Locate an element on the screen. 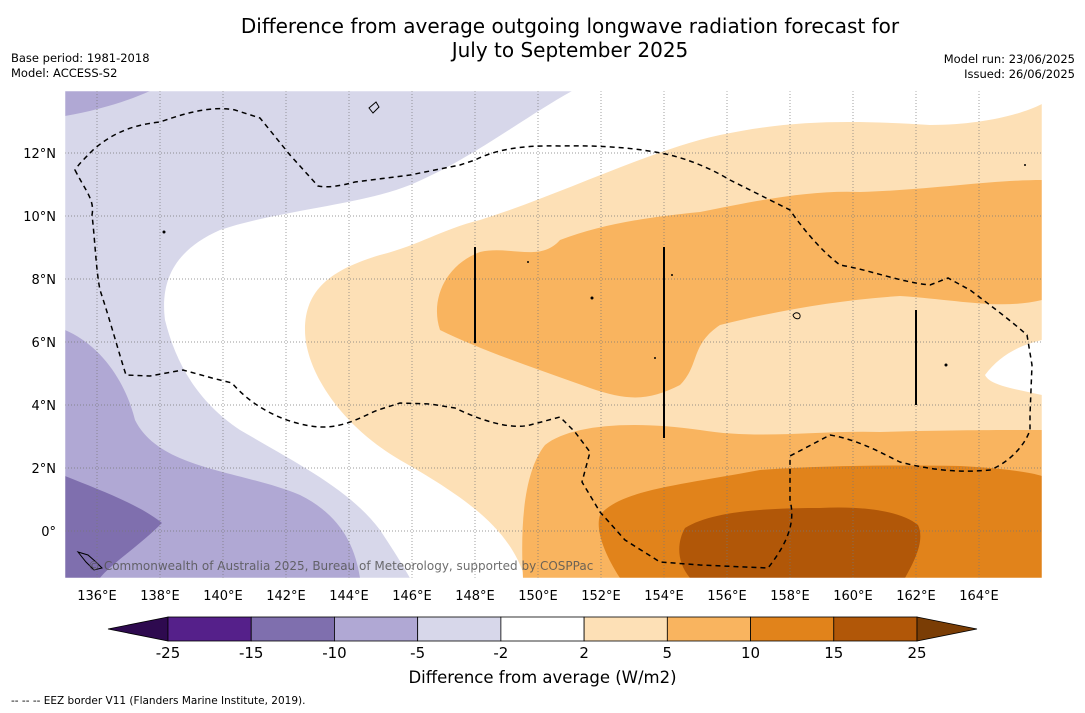 Image resolution: width=1085 pixels, height=713 pixels. meta-right: Model run: 23/06/2025 Issued: 26/06/2025 is located at coordinates (1009, 66).